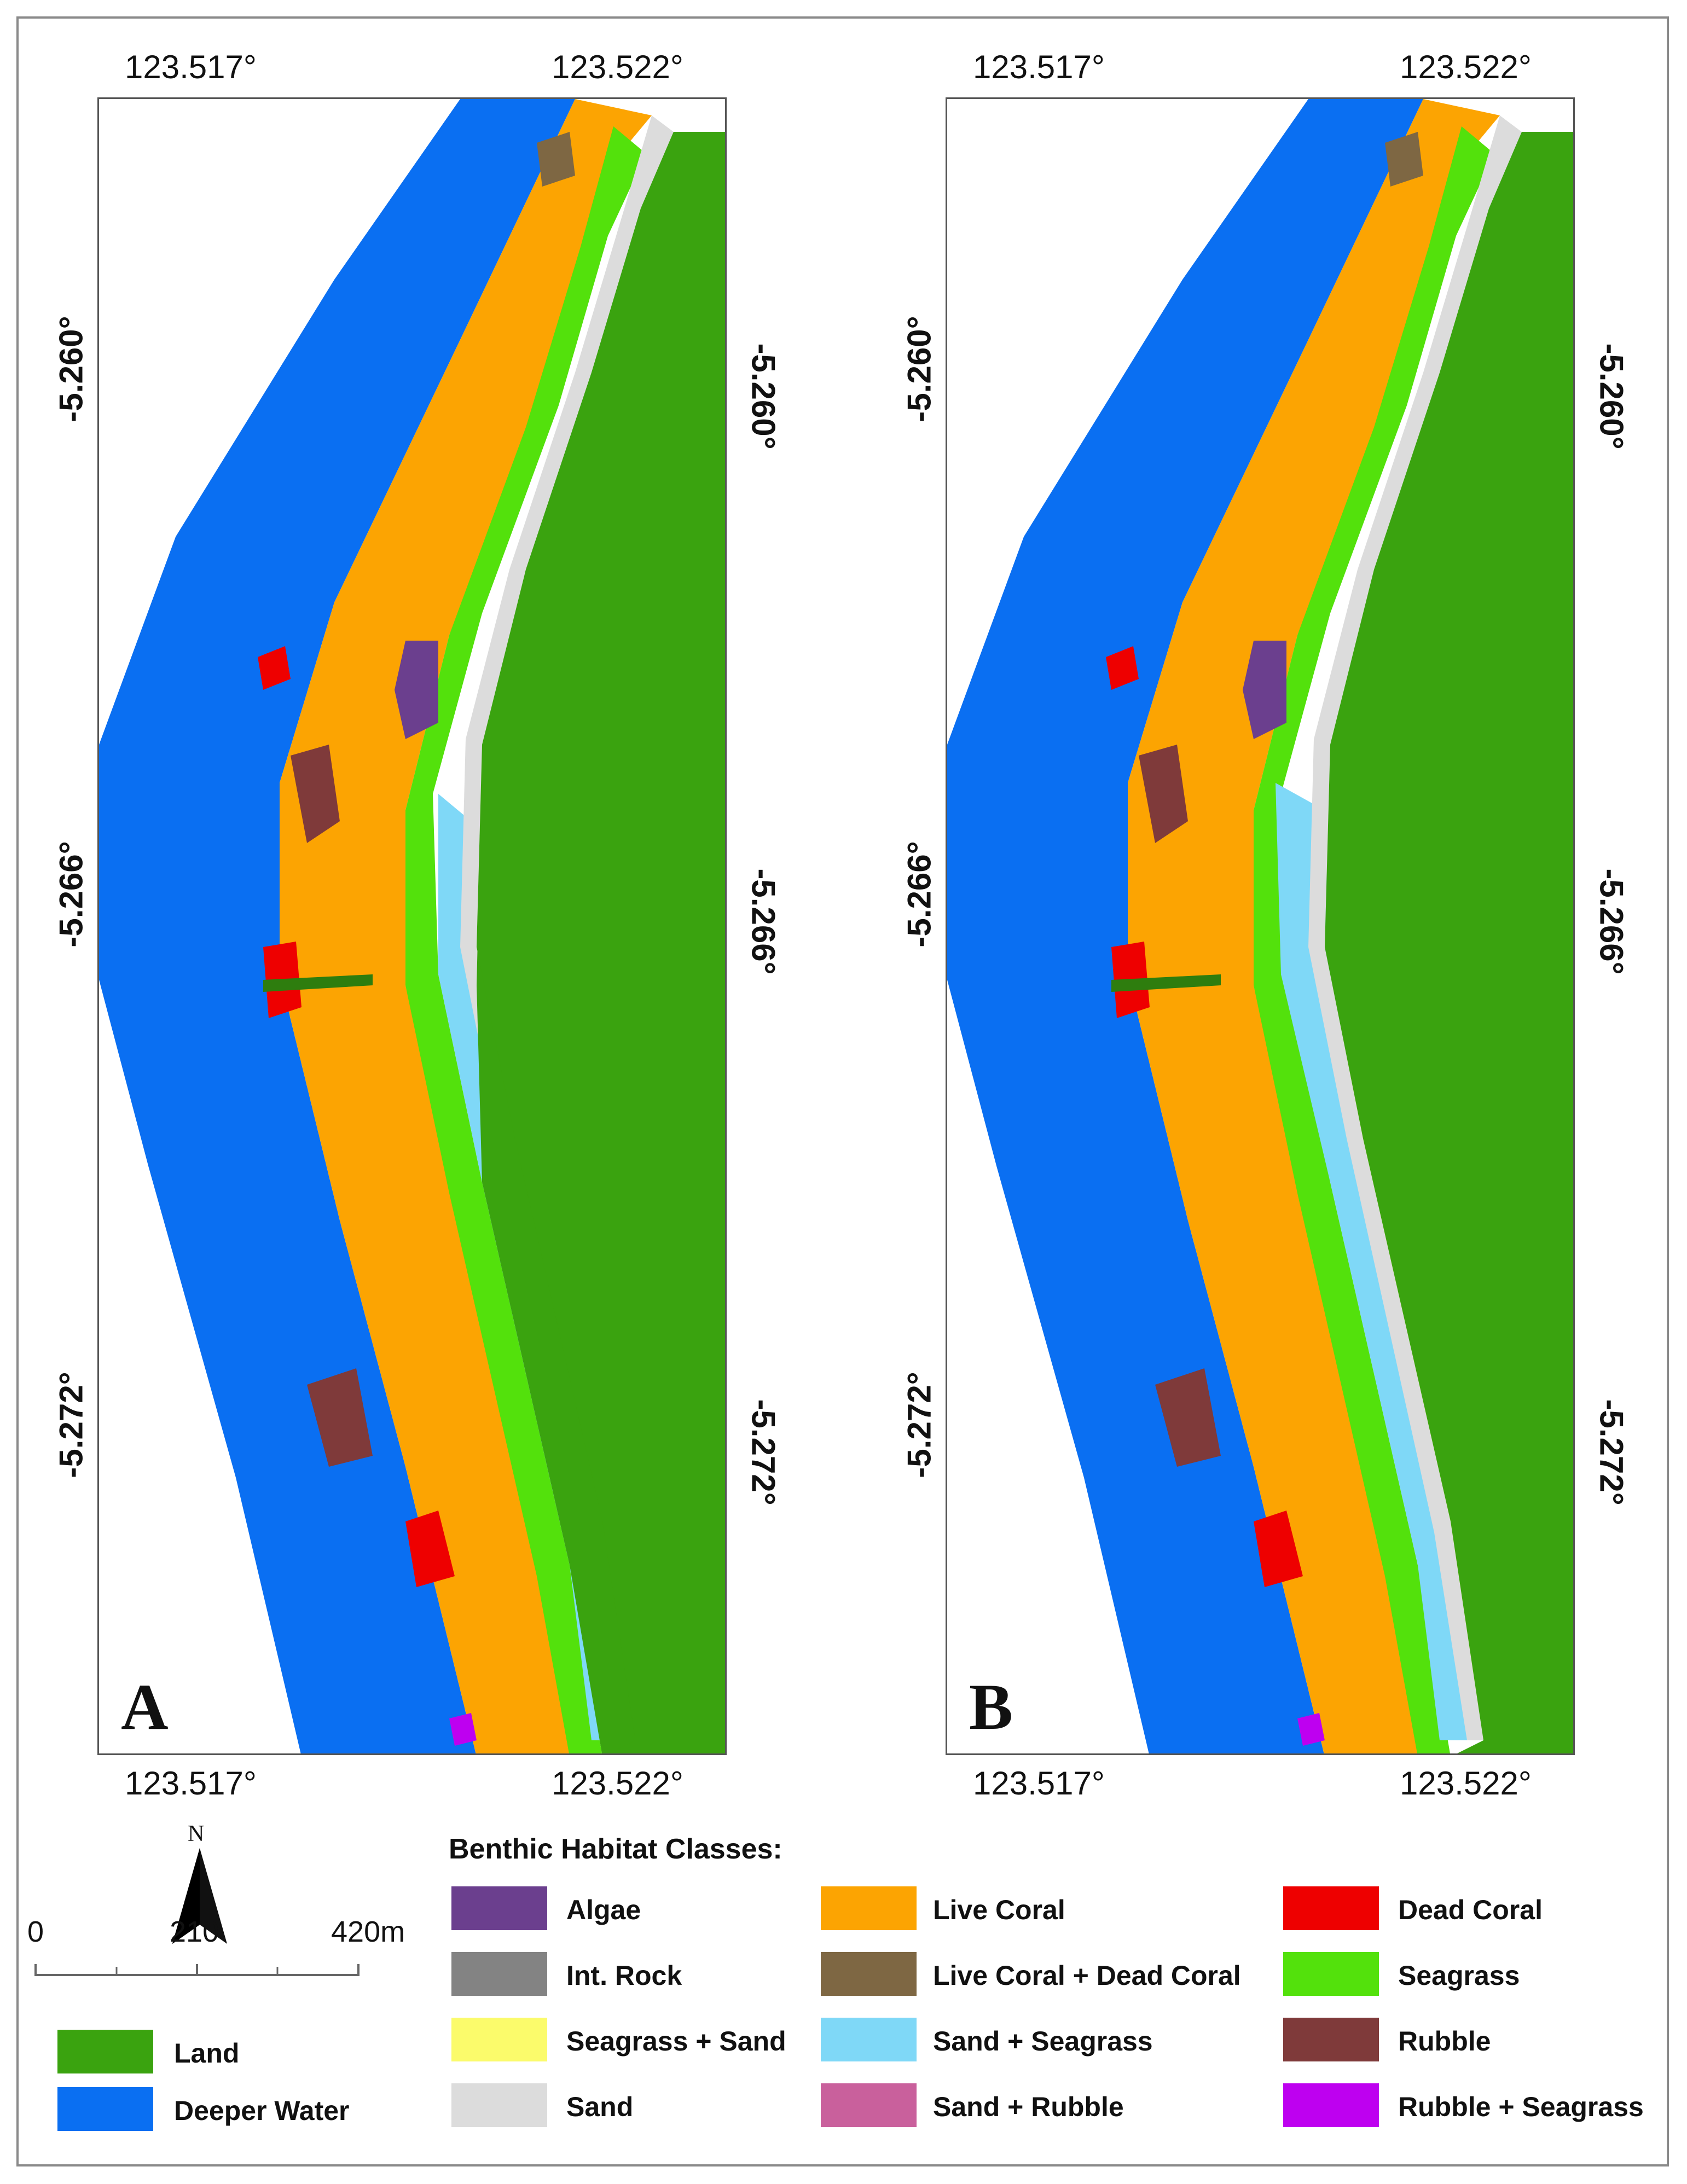  What do you see at coordinates (869, 2039) in the screenshot?
I see `legend-swatch-sand-seagrass` at bounding box center [869, 2039].